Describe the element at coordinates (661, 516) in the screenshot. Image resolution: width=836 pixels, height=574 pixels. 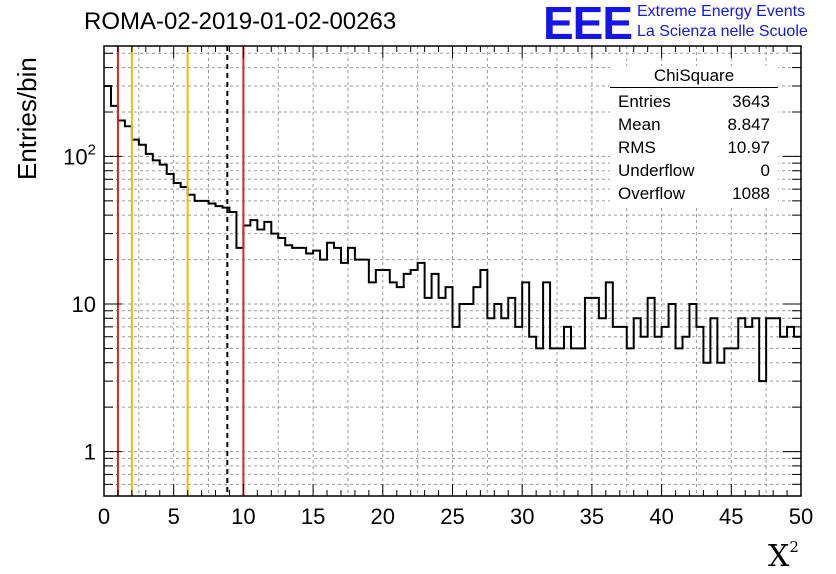
I see `x-tick-label: 40` at that location.